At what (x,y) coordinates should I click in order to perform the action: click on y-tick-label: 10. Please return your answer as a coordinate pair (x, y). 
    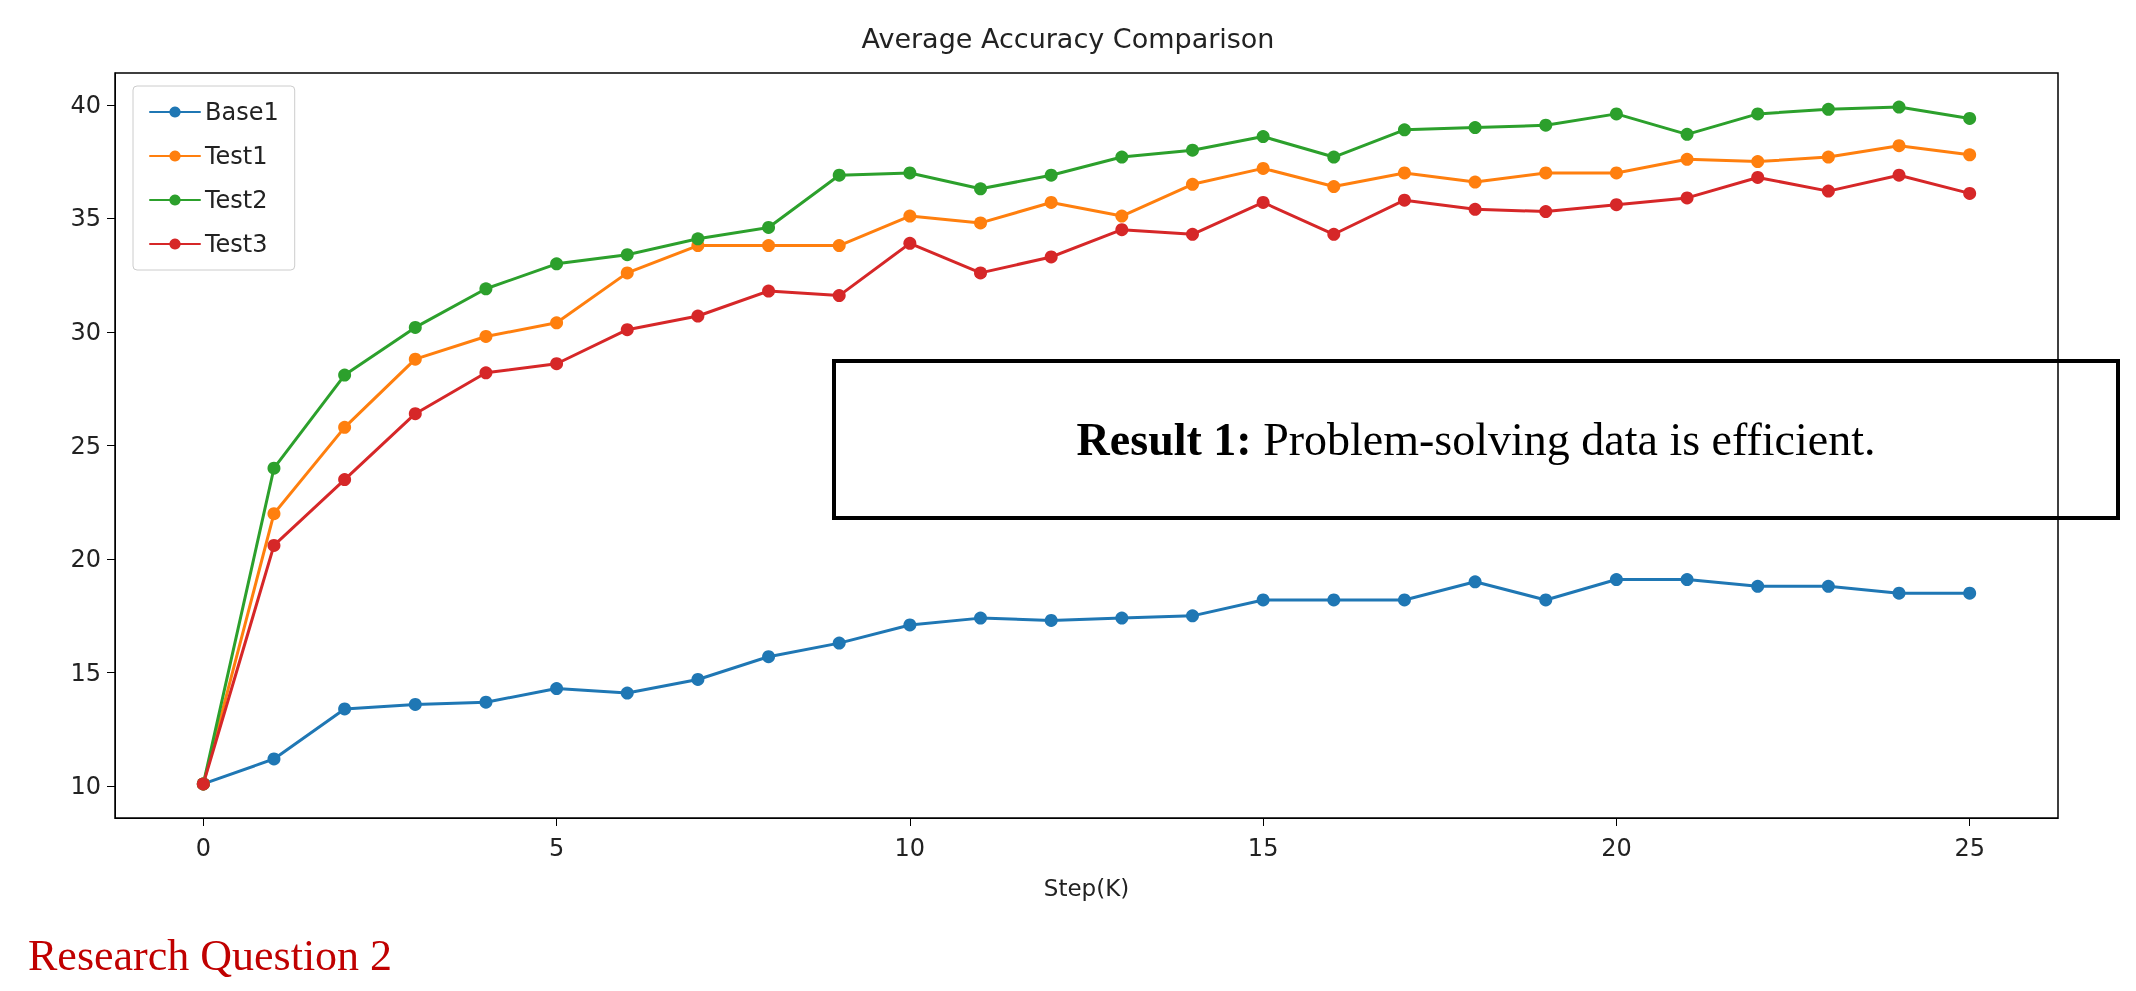
    Looking at the image, I should click on (85, 786).